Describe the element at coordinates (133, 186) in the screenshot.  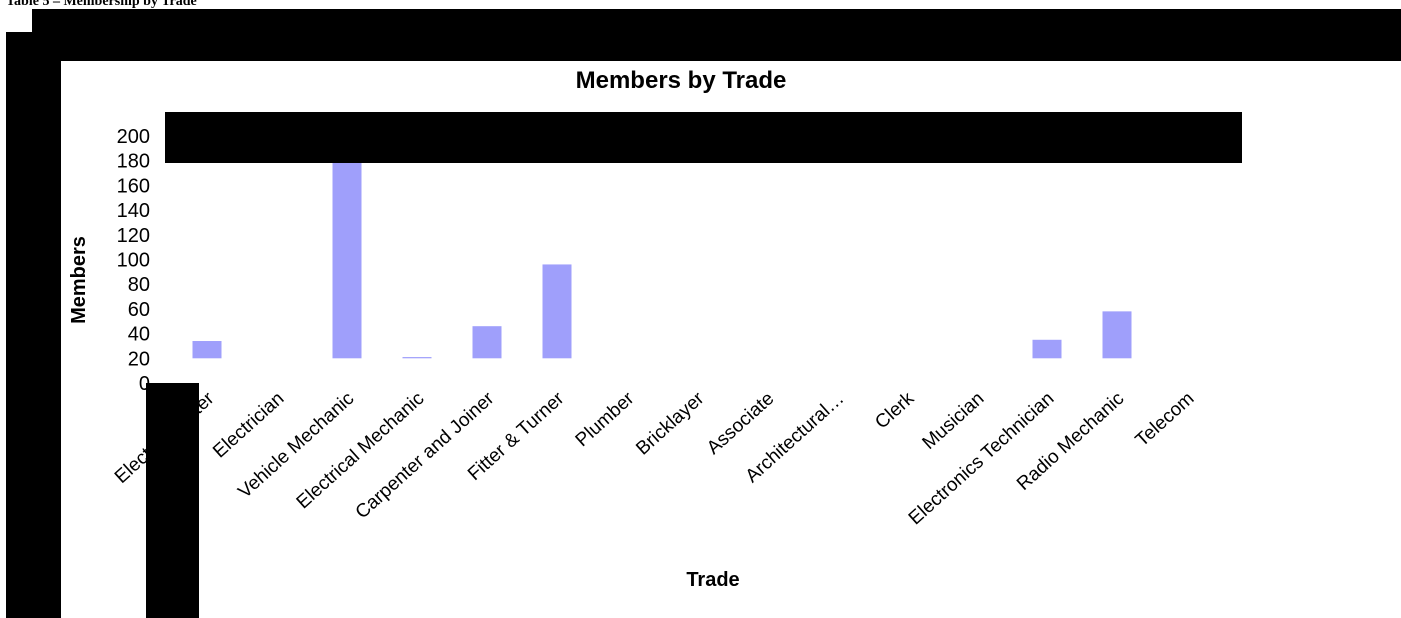
I see `y-tick-label: 160` at that location.